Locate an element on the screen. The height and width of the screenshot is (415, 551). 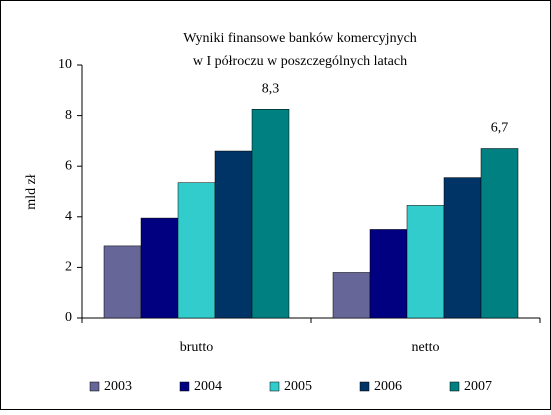
value-label: 8,3 is located at coordinates (271, 88).